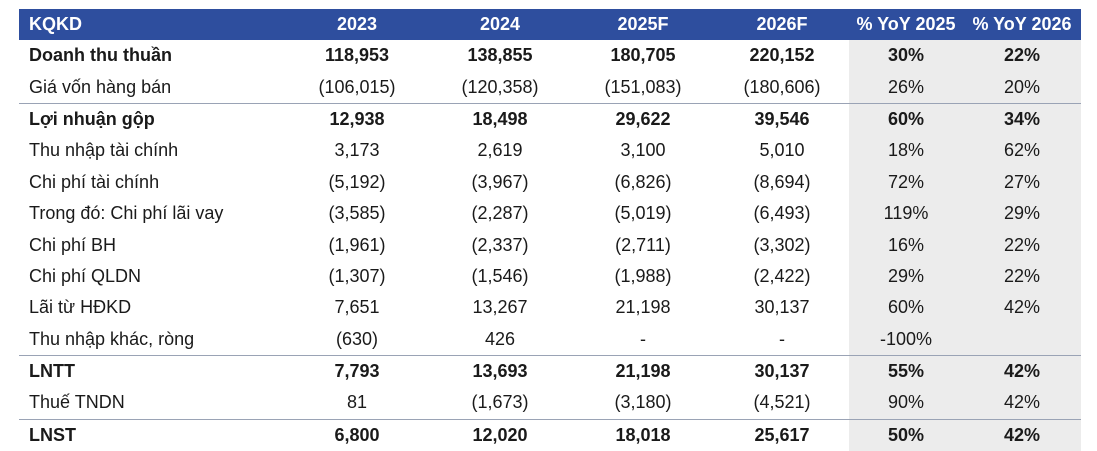 The width and height of the screenshot is (1097, 451). Describe the element at coordinates (906, 371) in the screenshot. I see `yoy-2025: 55%` at that location.